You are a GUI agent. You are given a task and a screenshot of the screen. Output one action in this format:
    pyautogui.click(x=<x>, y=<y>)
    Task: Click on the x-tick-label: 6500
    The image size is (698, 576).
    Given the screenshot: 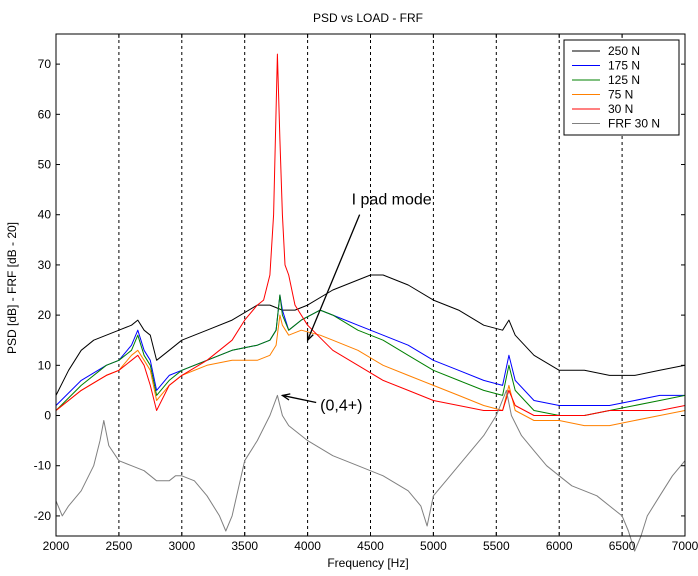 What is the action you would take?
    pyautogui.click(x=622, y=546)
    